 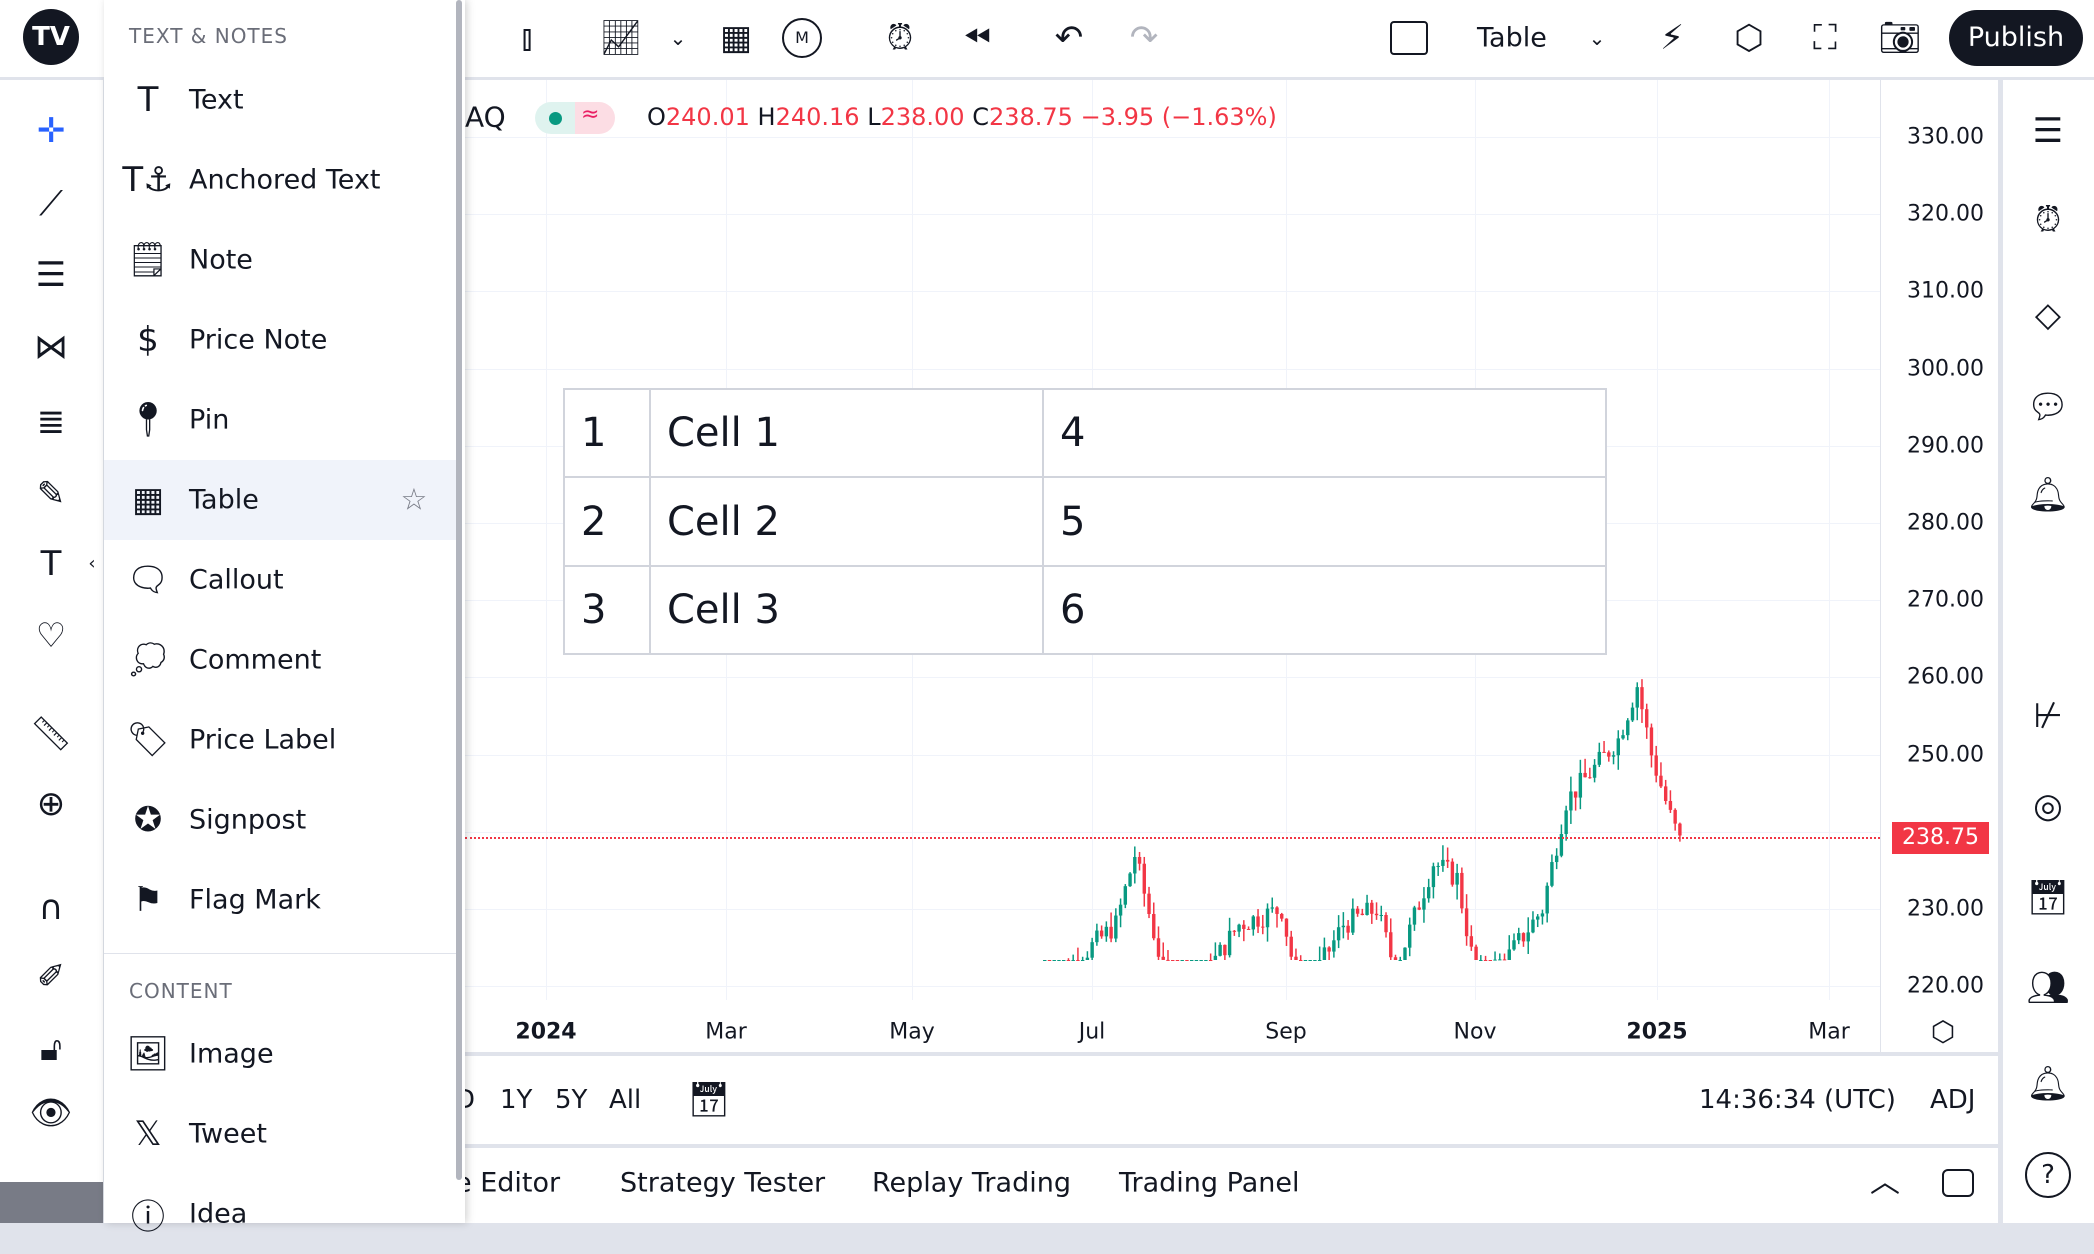 I want to click on panel-scrollbar, so click(x=459, y=590).